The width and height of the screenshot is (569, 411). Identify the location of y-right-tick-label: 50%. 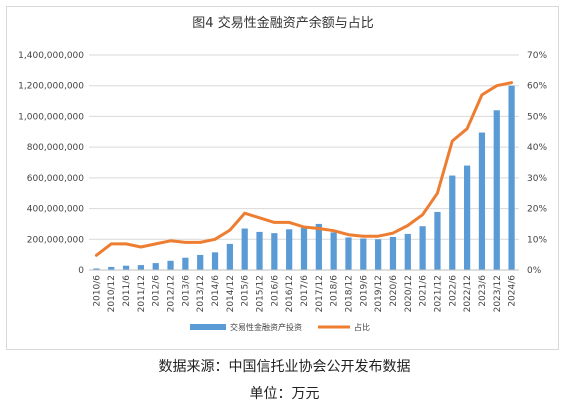
(537, 117).